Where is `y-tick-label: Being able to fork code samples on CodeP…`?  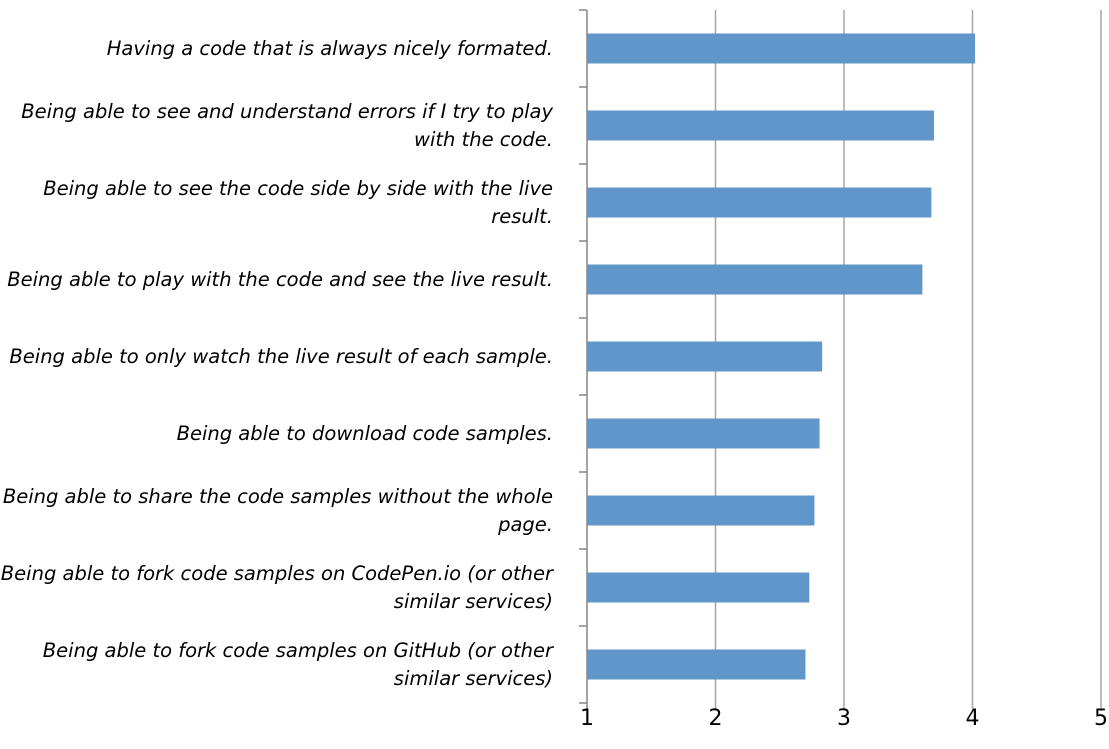
y-tick-label: Being able to fork code samples on CodeP… is located at coordinates (276, 587).